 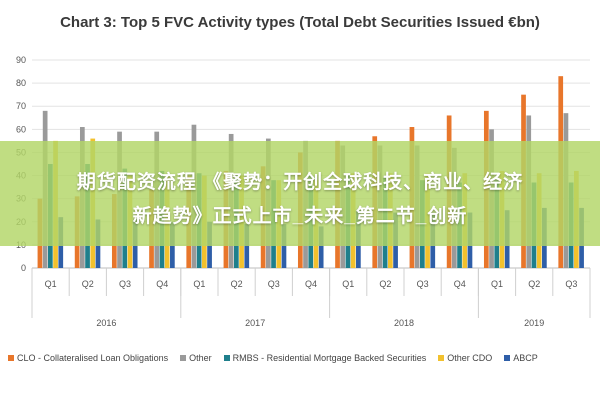 What do you see at coordinates (200, 358) in the screenshot?
I see `legend-label: Other` at bounding box center [200, 358].